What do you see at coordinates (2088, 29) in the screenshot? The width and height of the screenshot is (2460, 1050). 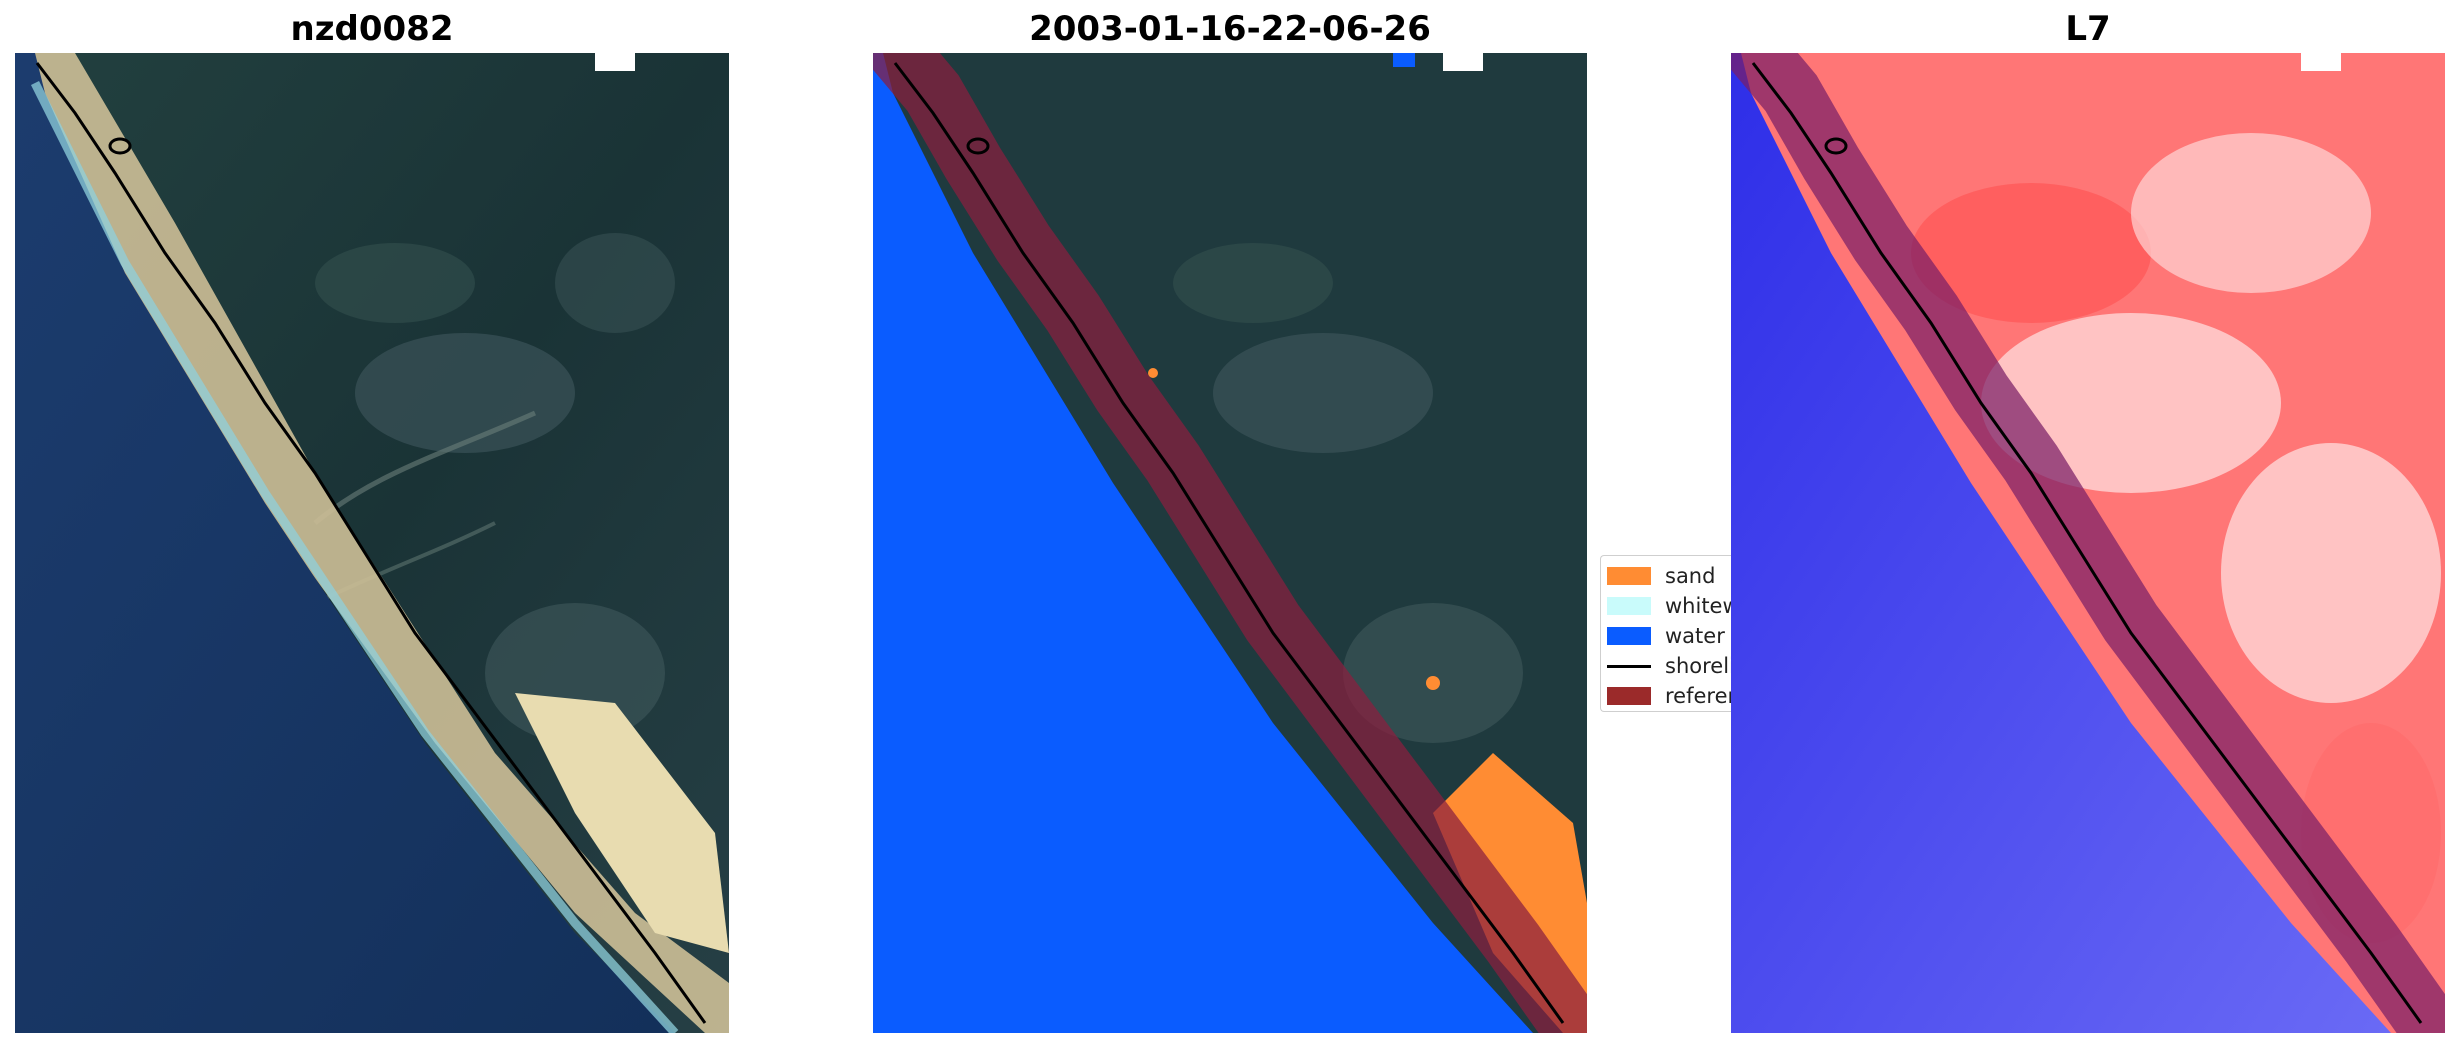 I see `panel-title-mndwi: L7` at bounding box center [2088, 29].